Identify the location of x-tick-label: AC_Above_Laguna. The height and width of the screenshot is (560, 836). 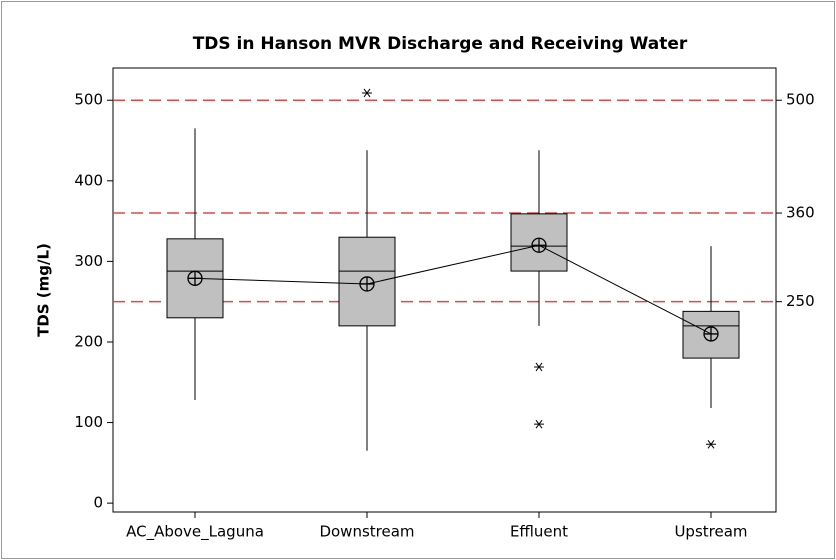
(195, 532).